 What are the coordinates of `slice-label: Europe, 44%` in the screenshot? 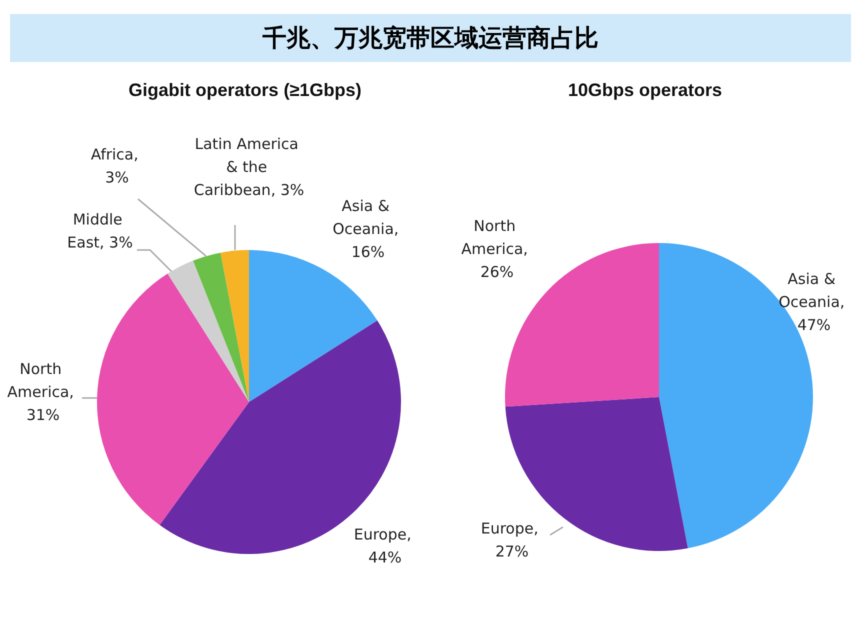 It's located at (385, 546).